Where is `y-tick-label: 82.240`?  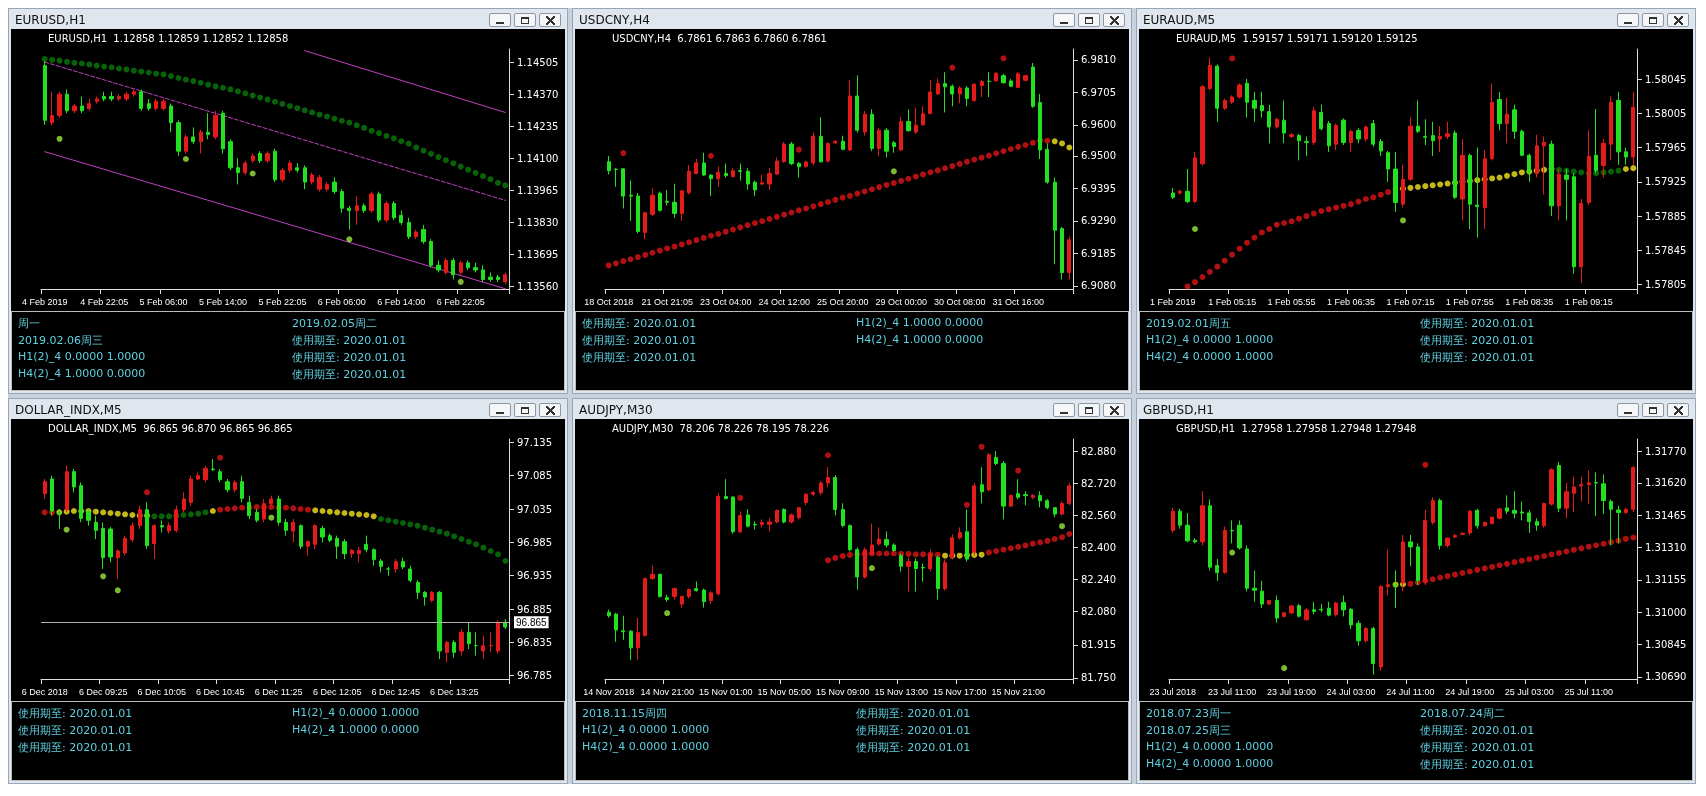 y-tick-label: 82.240 is located at coordinates (1098, 580).